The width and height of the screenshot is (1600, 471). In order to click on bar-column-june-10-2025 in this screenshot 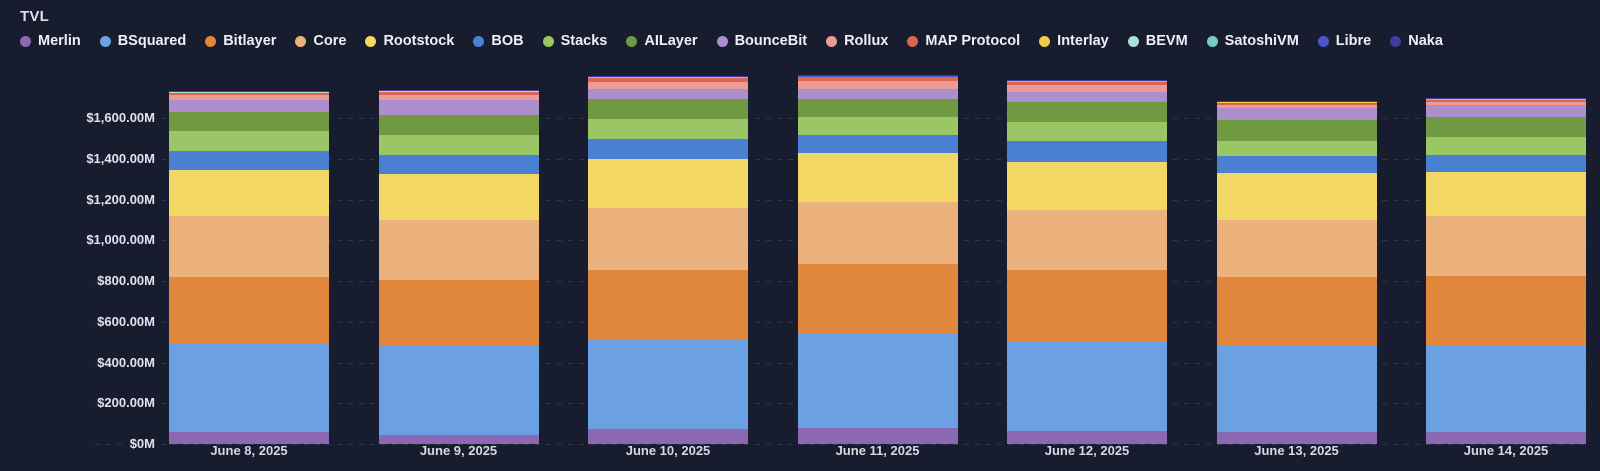, I will do `click(668, 260)`.